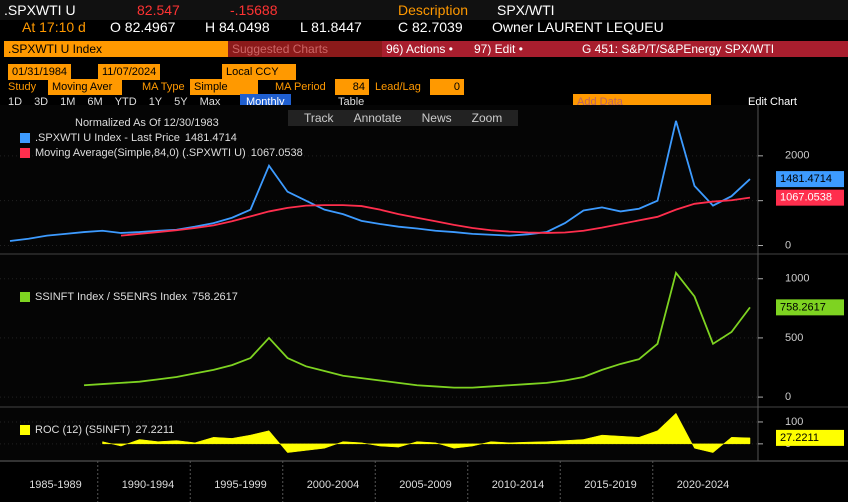 The image size is (848, 502). What do you see at coordinates (436, 118) in the screenshot?
I see `tool-button: News` at bounding box center [436, 118].